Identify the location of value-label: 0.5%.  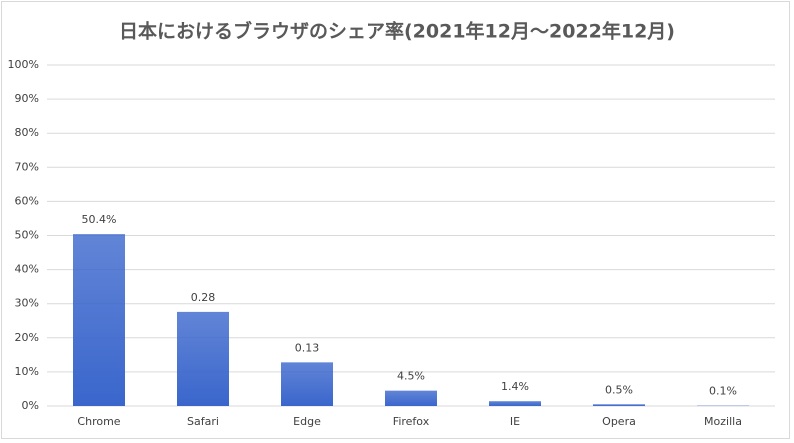
(619, 389).